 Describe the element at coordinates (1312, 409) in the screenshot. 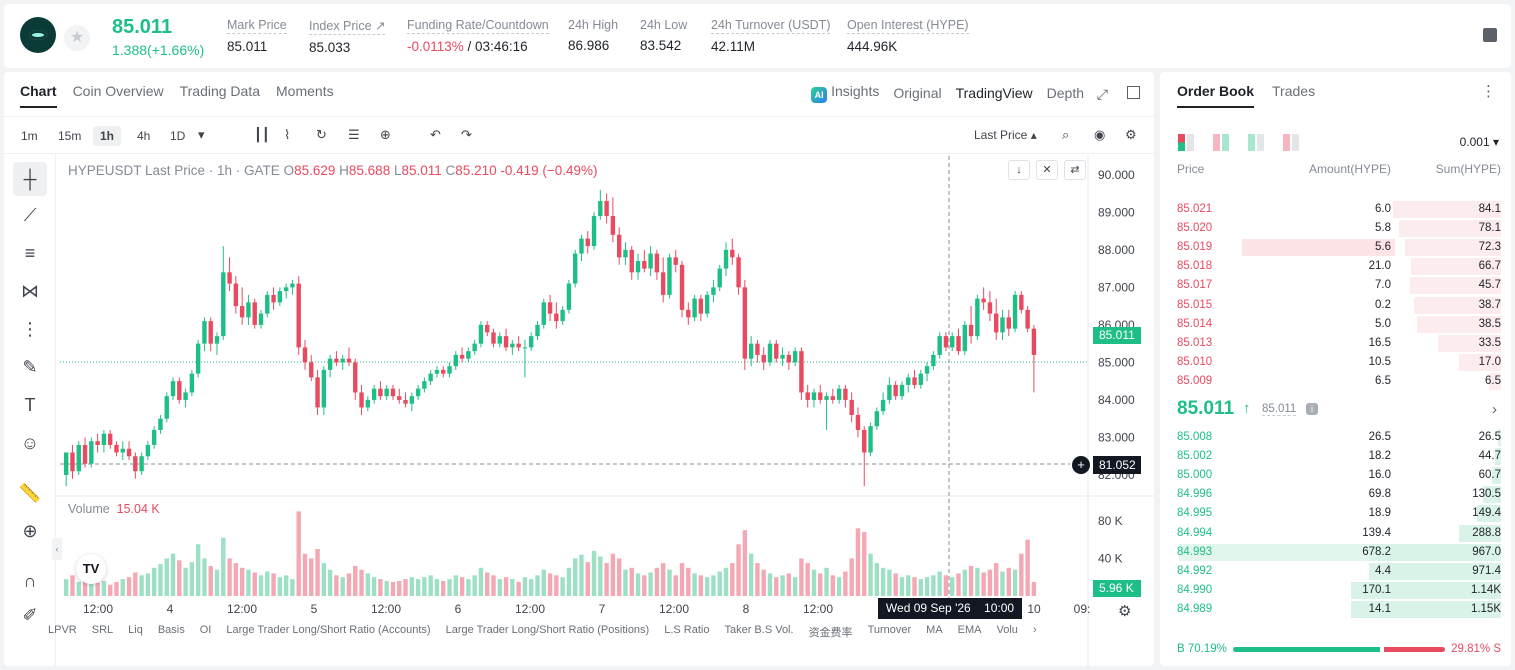

I see `shield-icon: i` at that location.